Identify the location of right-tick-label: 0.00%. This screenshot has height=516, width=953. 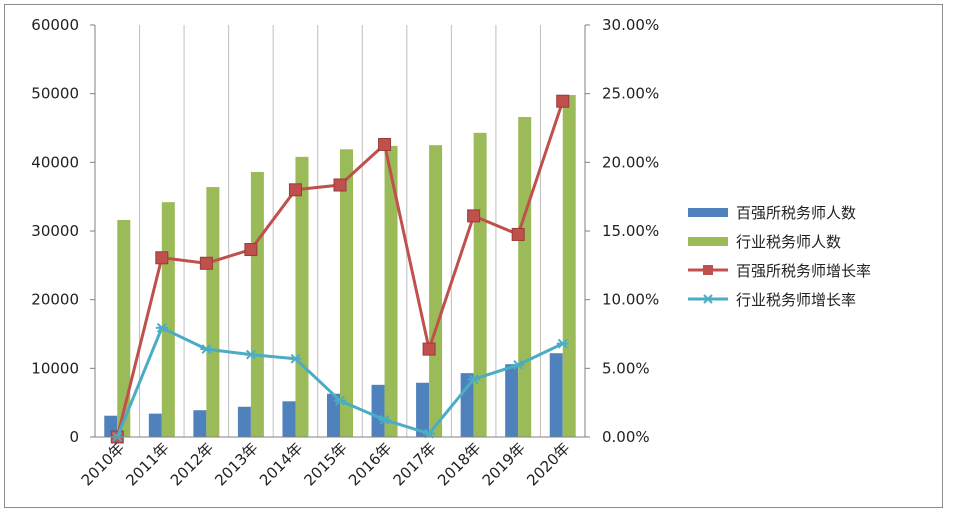
(626, 437).